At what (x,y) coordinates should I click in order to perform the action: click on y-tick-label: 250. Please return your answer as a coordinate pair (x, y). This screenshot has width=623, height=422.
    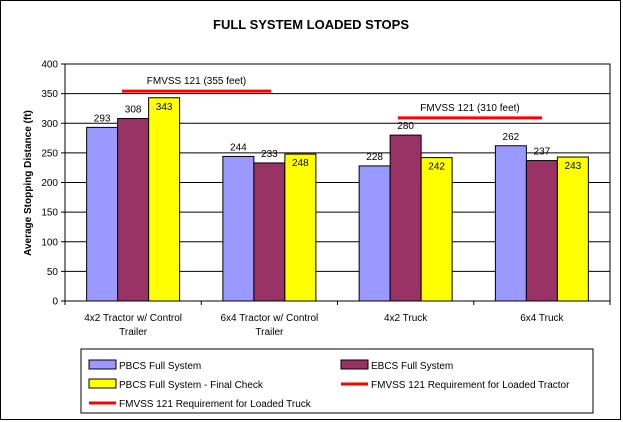
    Looking at the image, I should click on (49, 153).